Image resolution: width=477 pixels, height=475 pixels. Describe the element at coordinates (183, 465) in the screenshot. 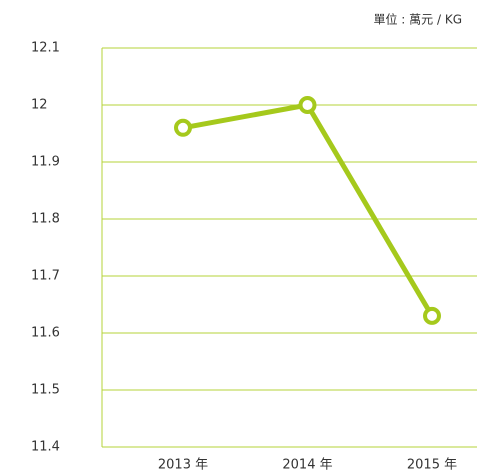

I see `x-tick-label: 2013 年` at that location.